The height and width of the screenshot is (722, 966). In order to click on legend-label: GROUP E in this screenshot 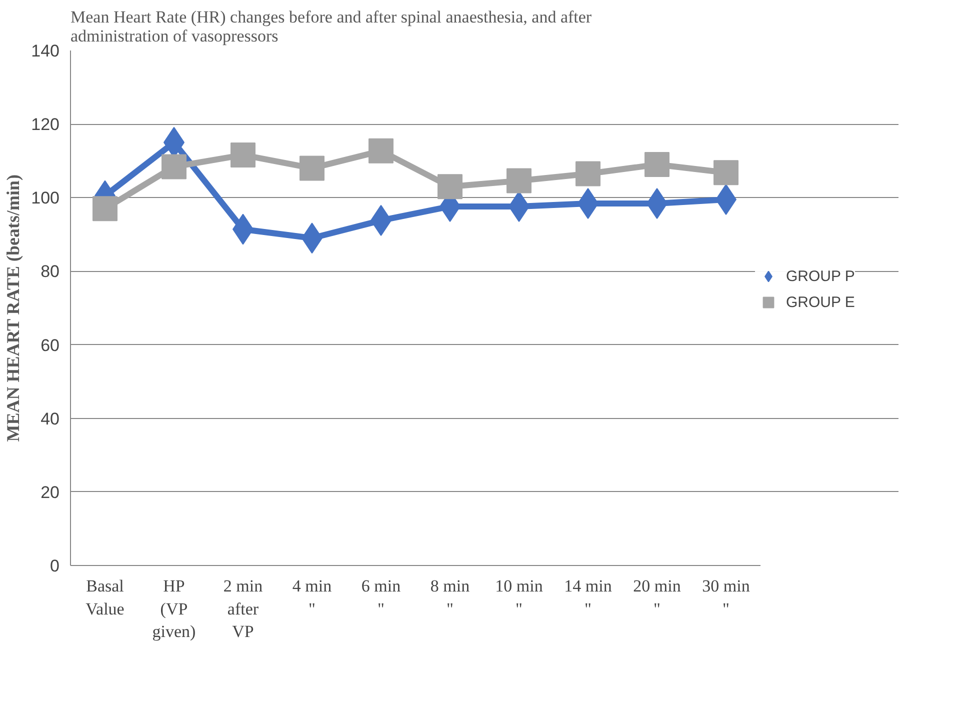, I will do `click(820, 302)`.